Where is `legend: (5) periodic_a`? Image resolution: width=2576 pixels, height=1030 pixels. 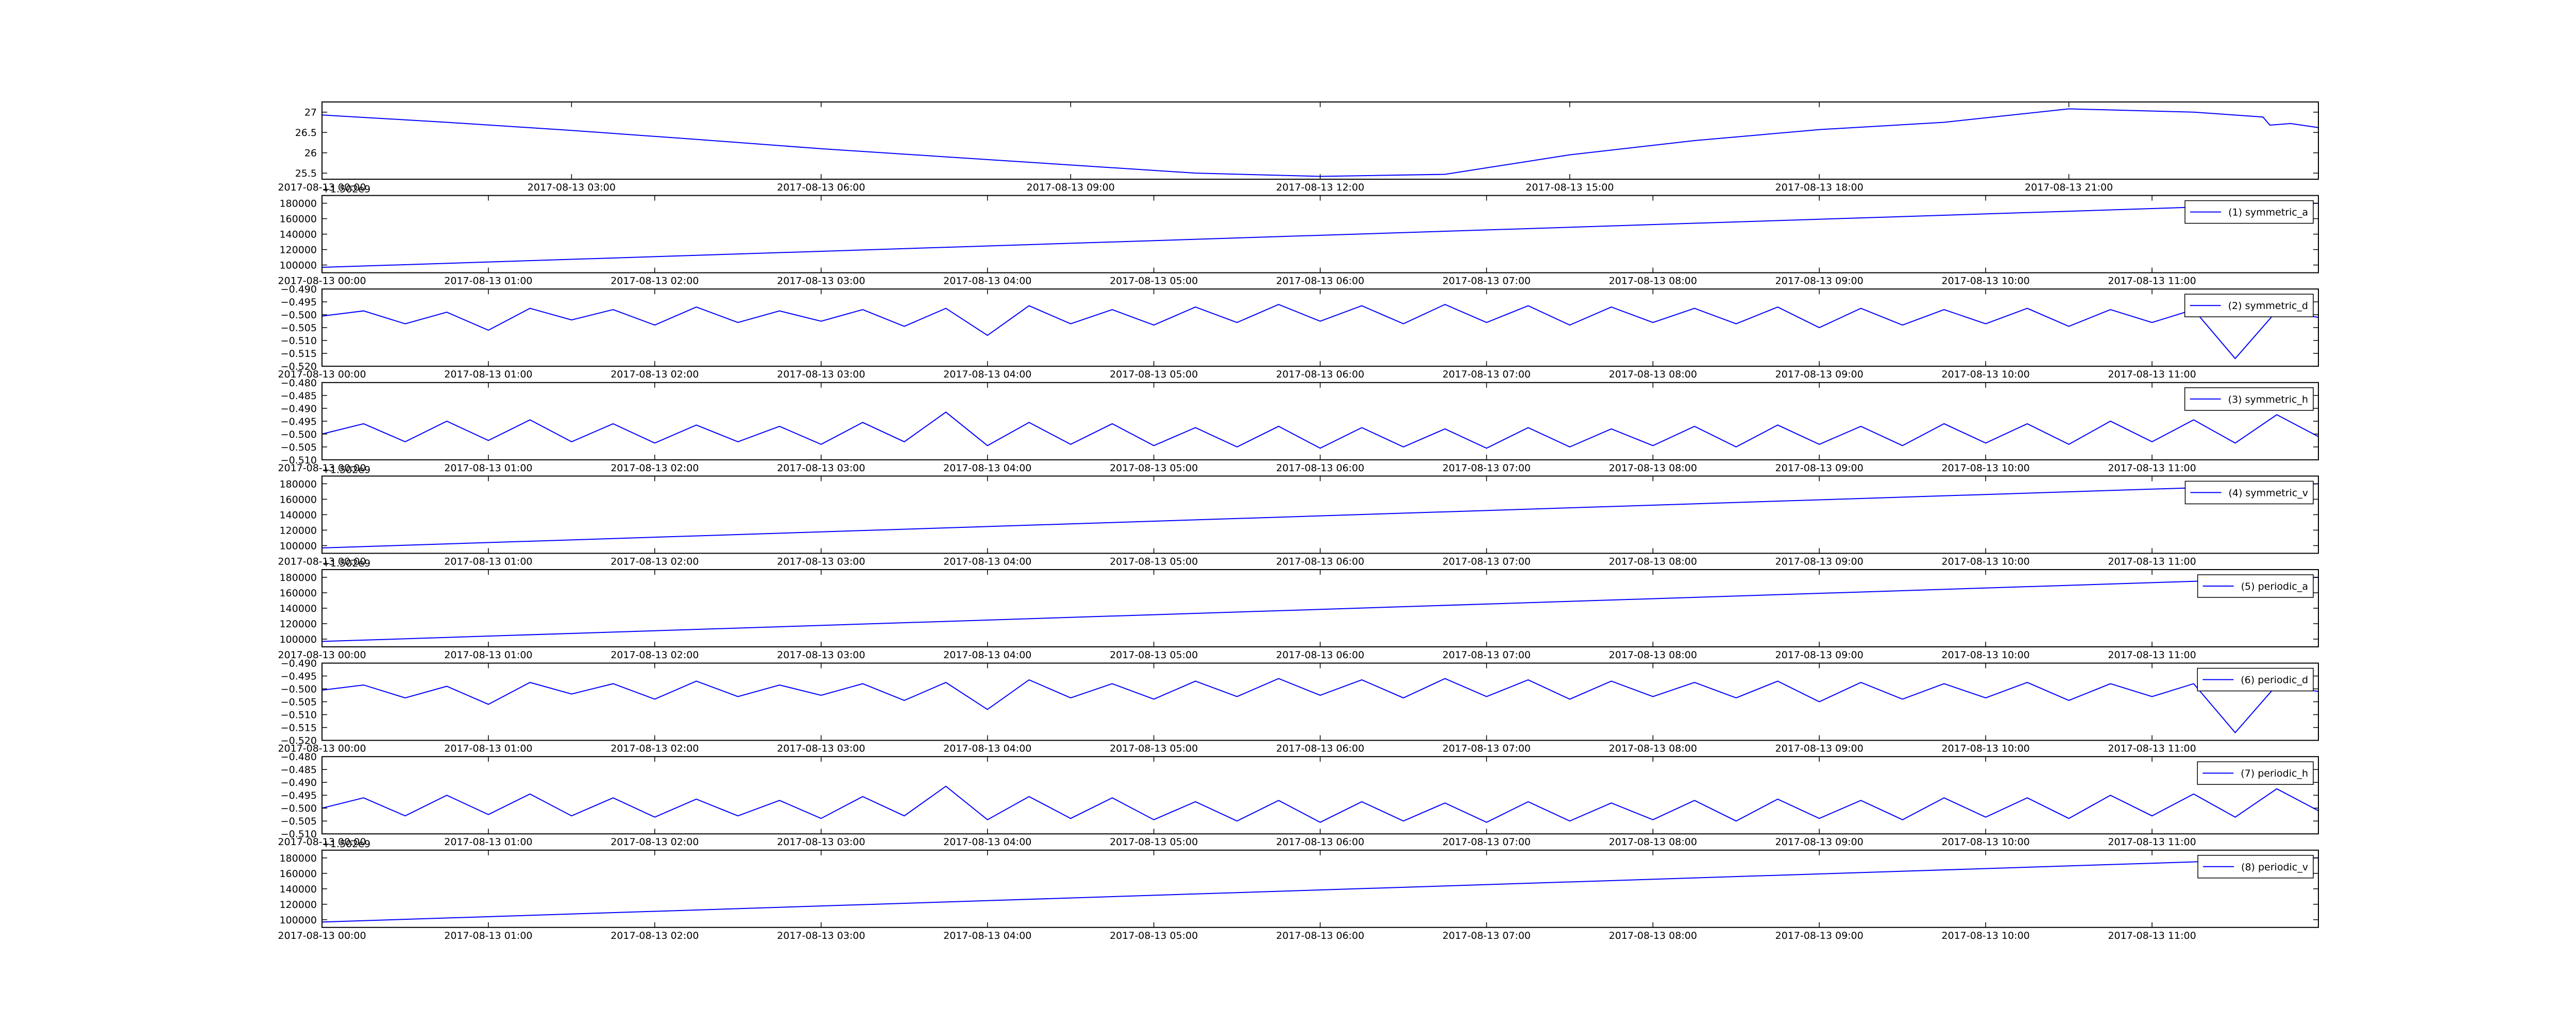
legend: (5) periodic_a is located at coordinates (2255, 586).